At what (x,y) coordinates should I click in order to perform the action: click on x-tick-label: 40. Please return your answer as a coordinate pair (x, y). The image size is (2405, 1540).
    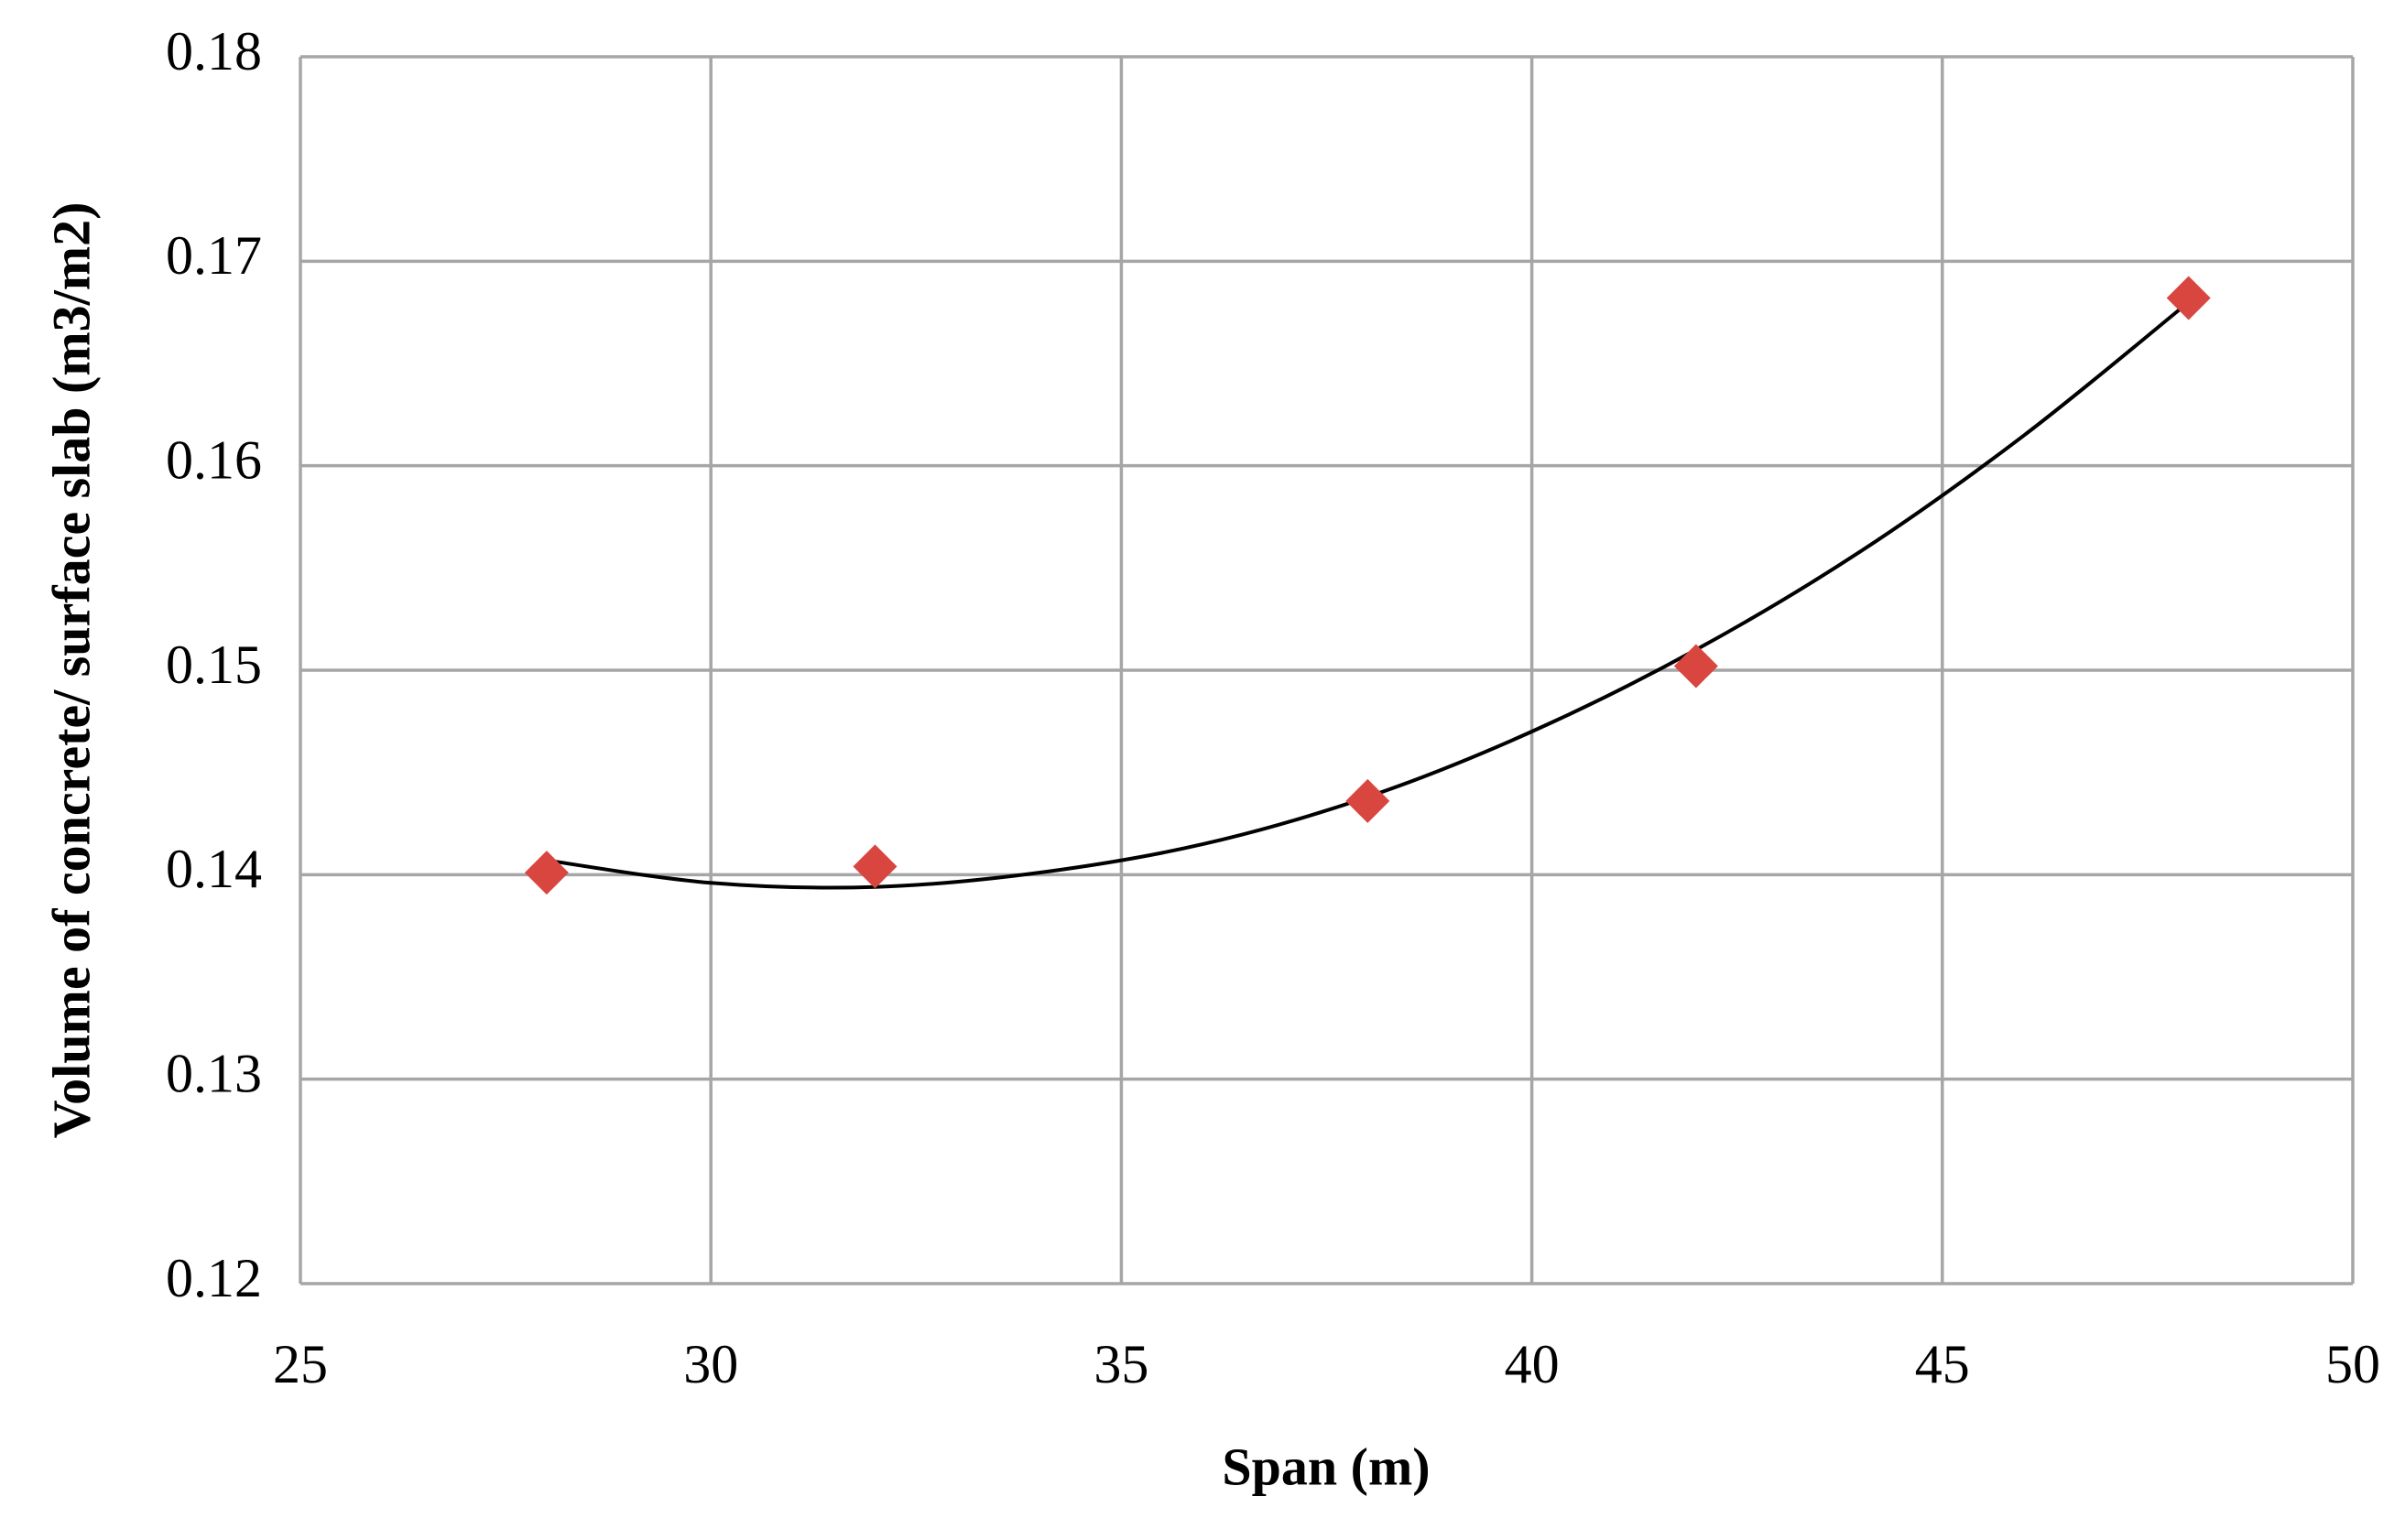
    Looking at the image, I should click on (1532, 1364).